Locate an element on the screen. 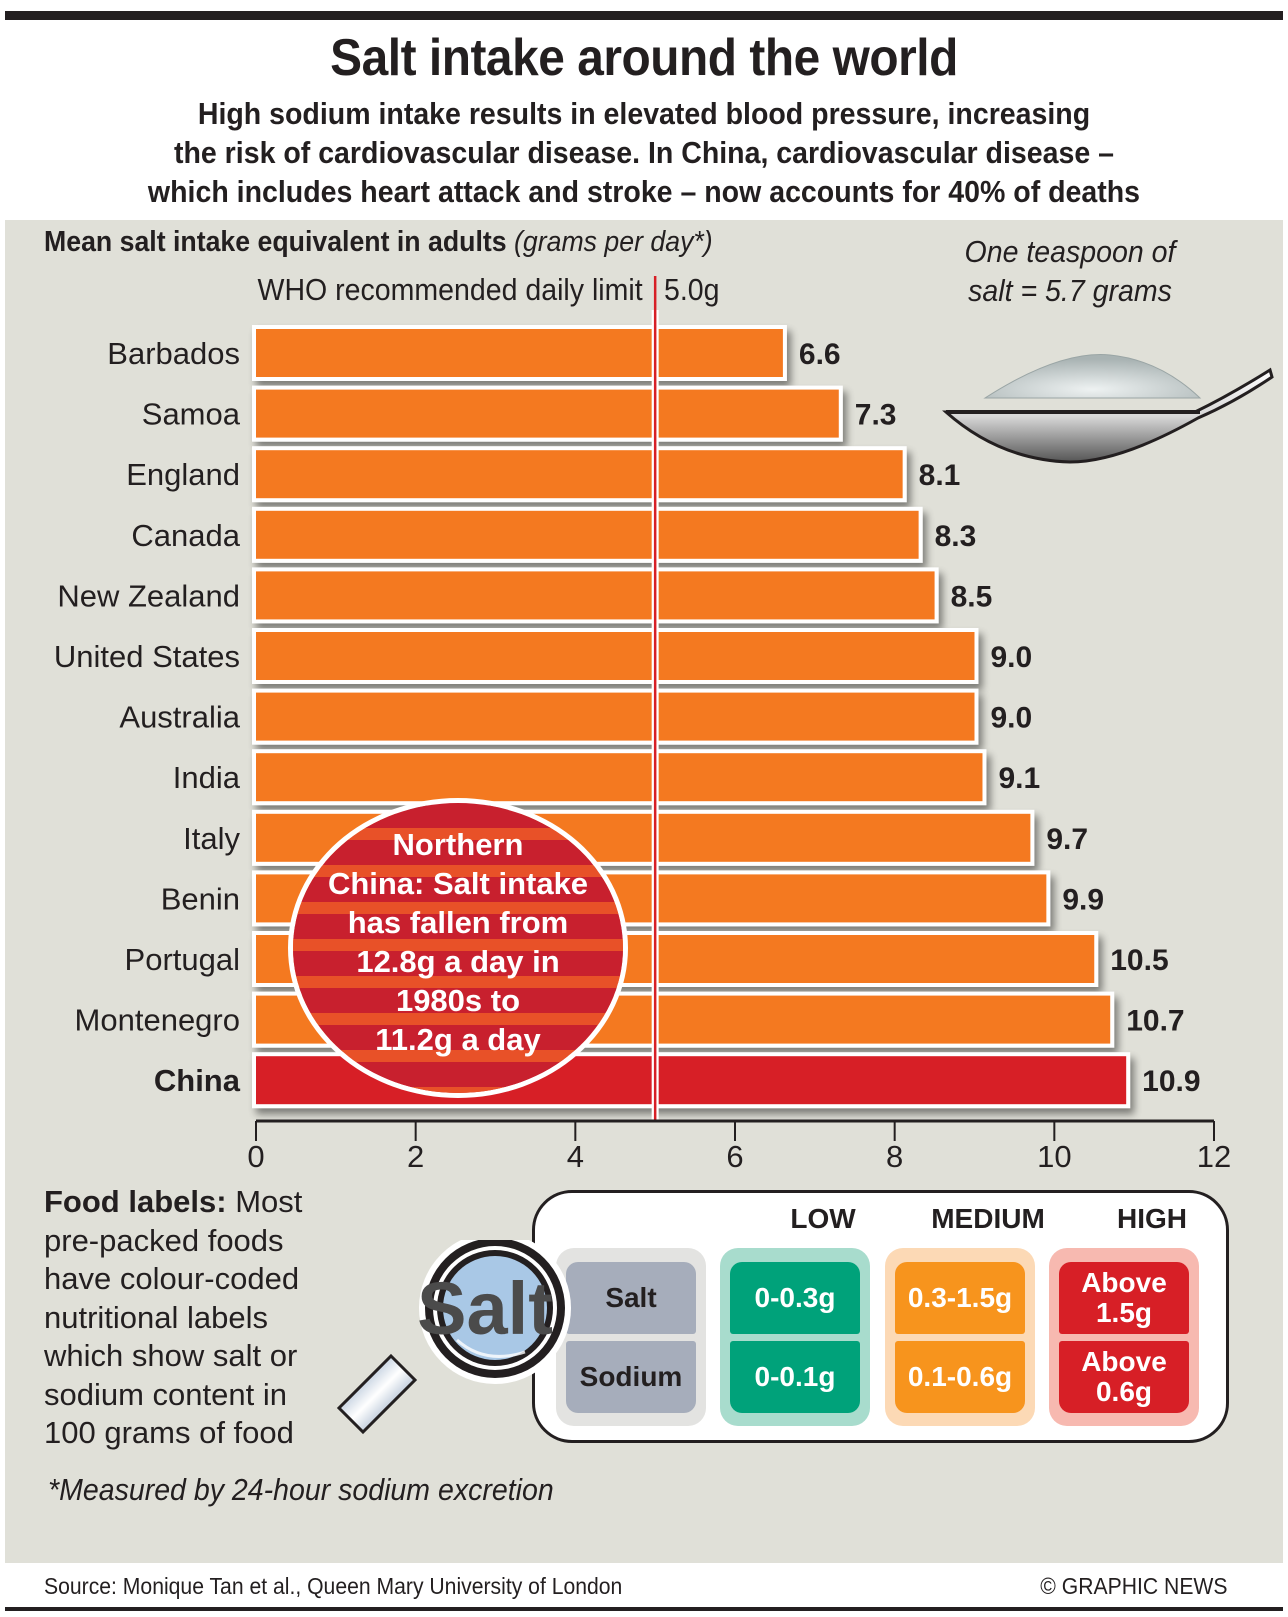 The width and height of the screenshot is (1288, 1617). row-label-sodium: Sodium is located at coordinates (631, 1377).